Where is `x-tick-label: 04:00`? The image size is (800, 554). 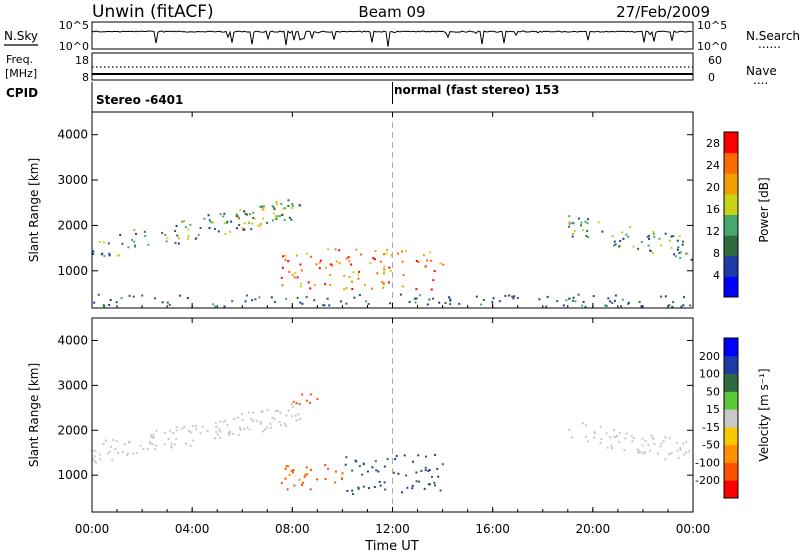
x-tick-label: 04:00 is located at coordinates (192, 529).